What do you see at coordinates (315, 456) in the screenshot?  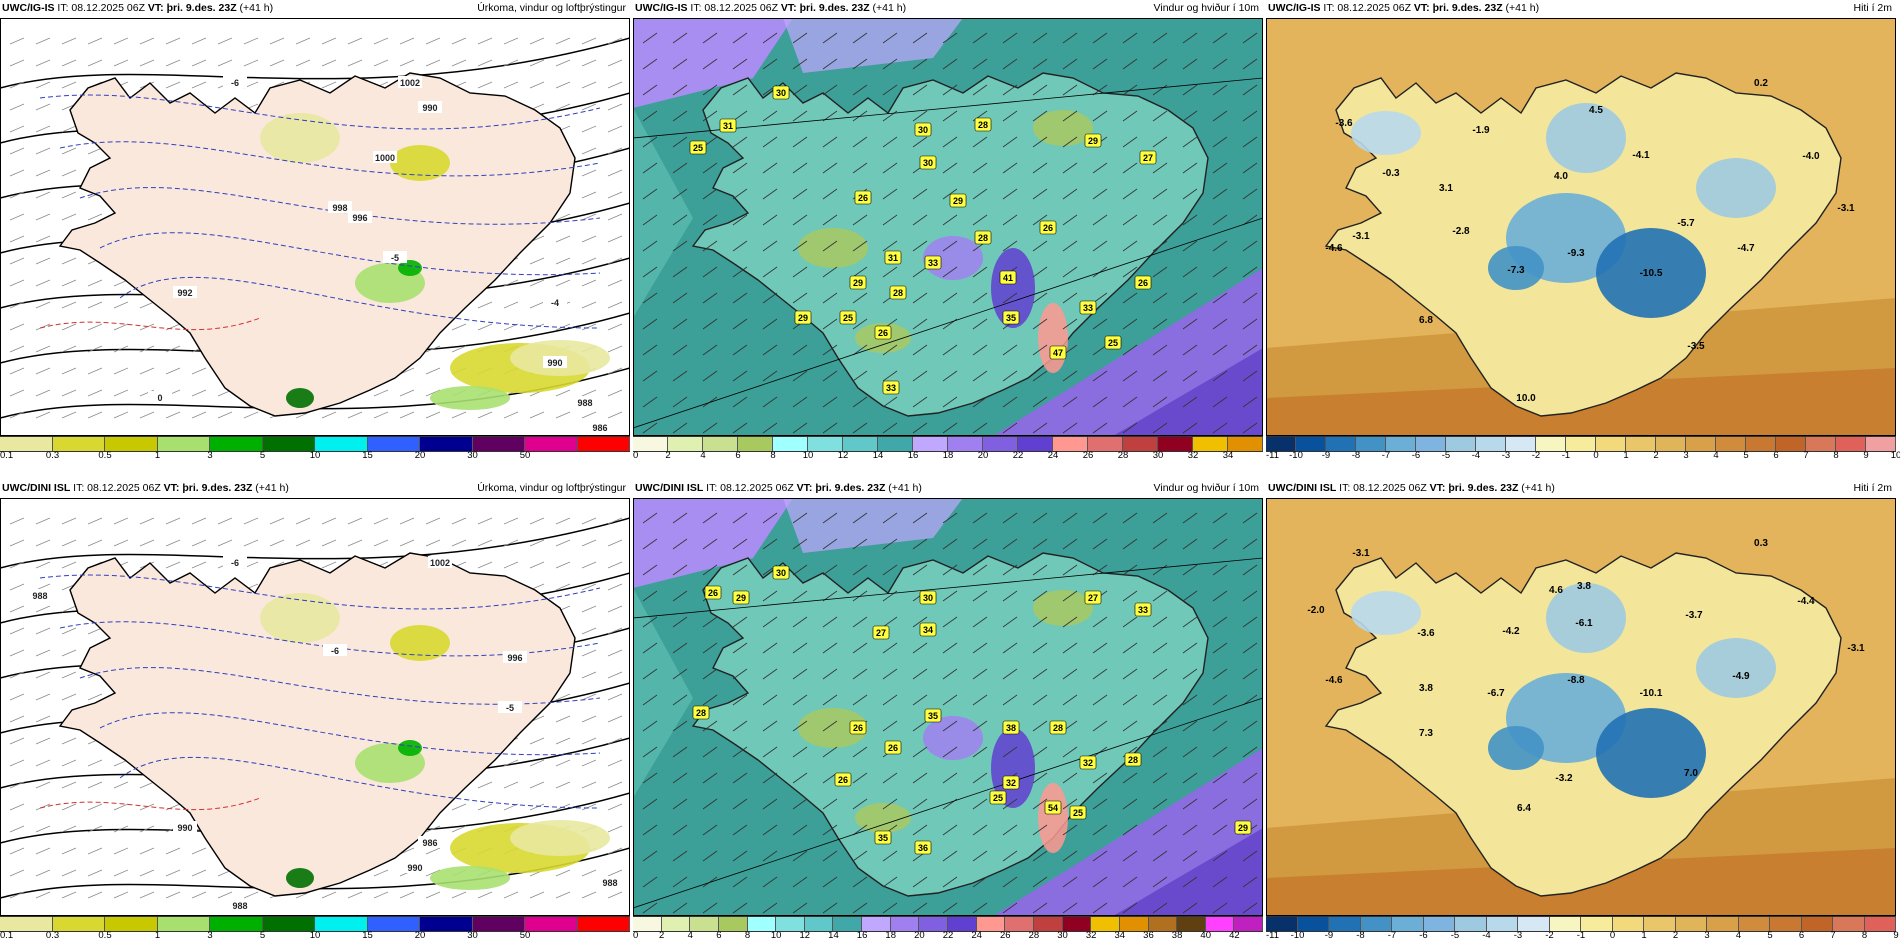 I see `colorbar-ticks: 0.1 0.3 0.5 1 3 5 10 15 20 30 50` at bounding box center [315, 456].